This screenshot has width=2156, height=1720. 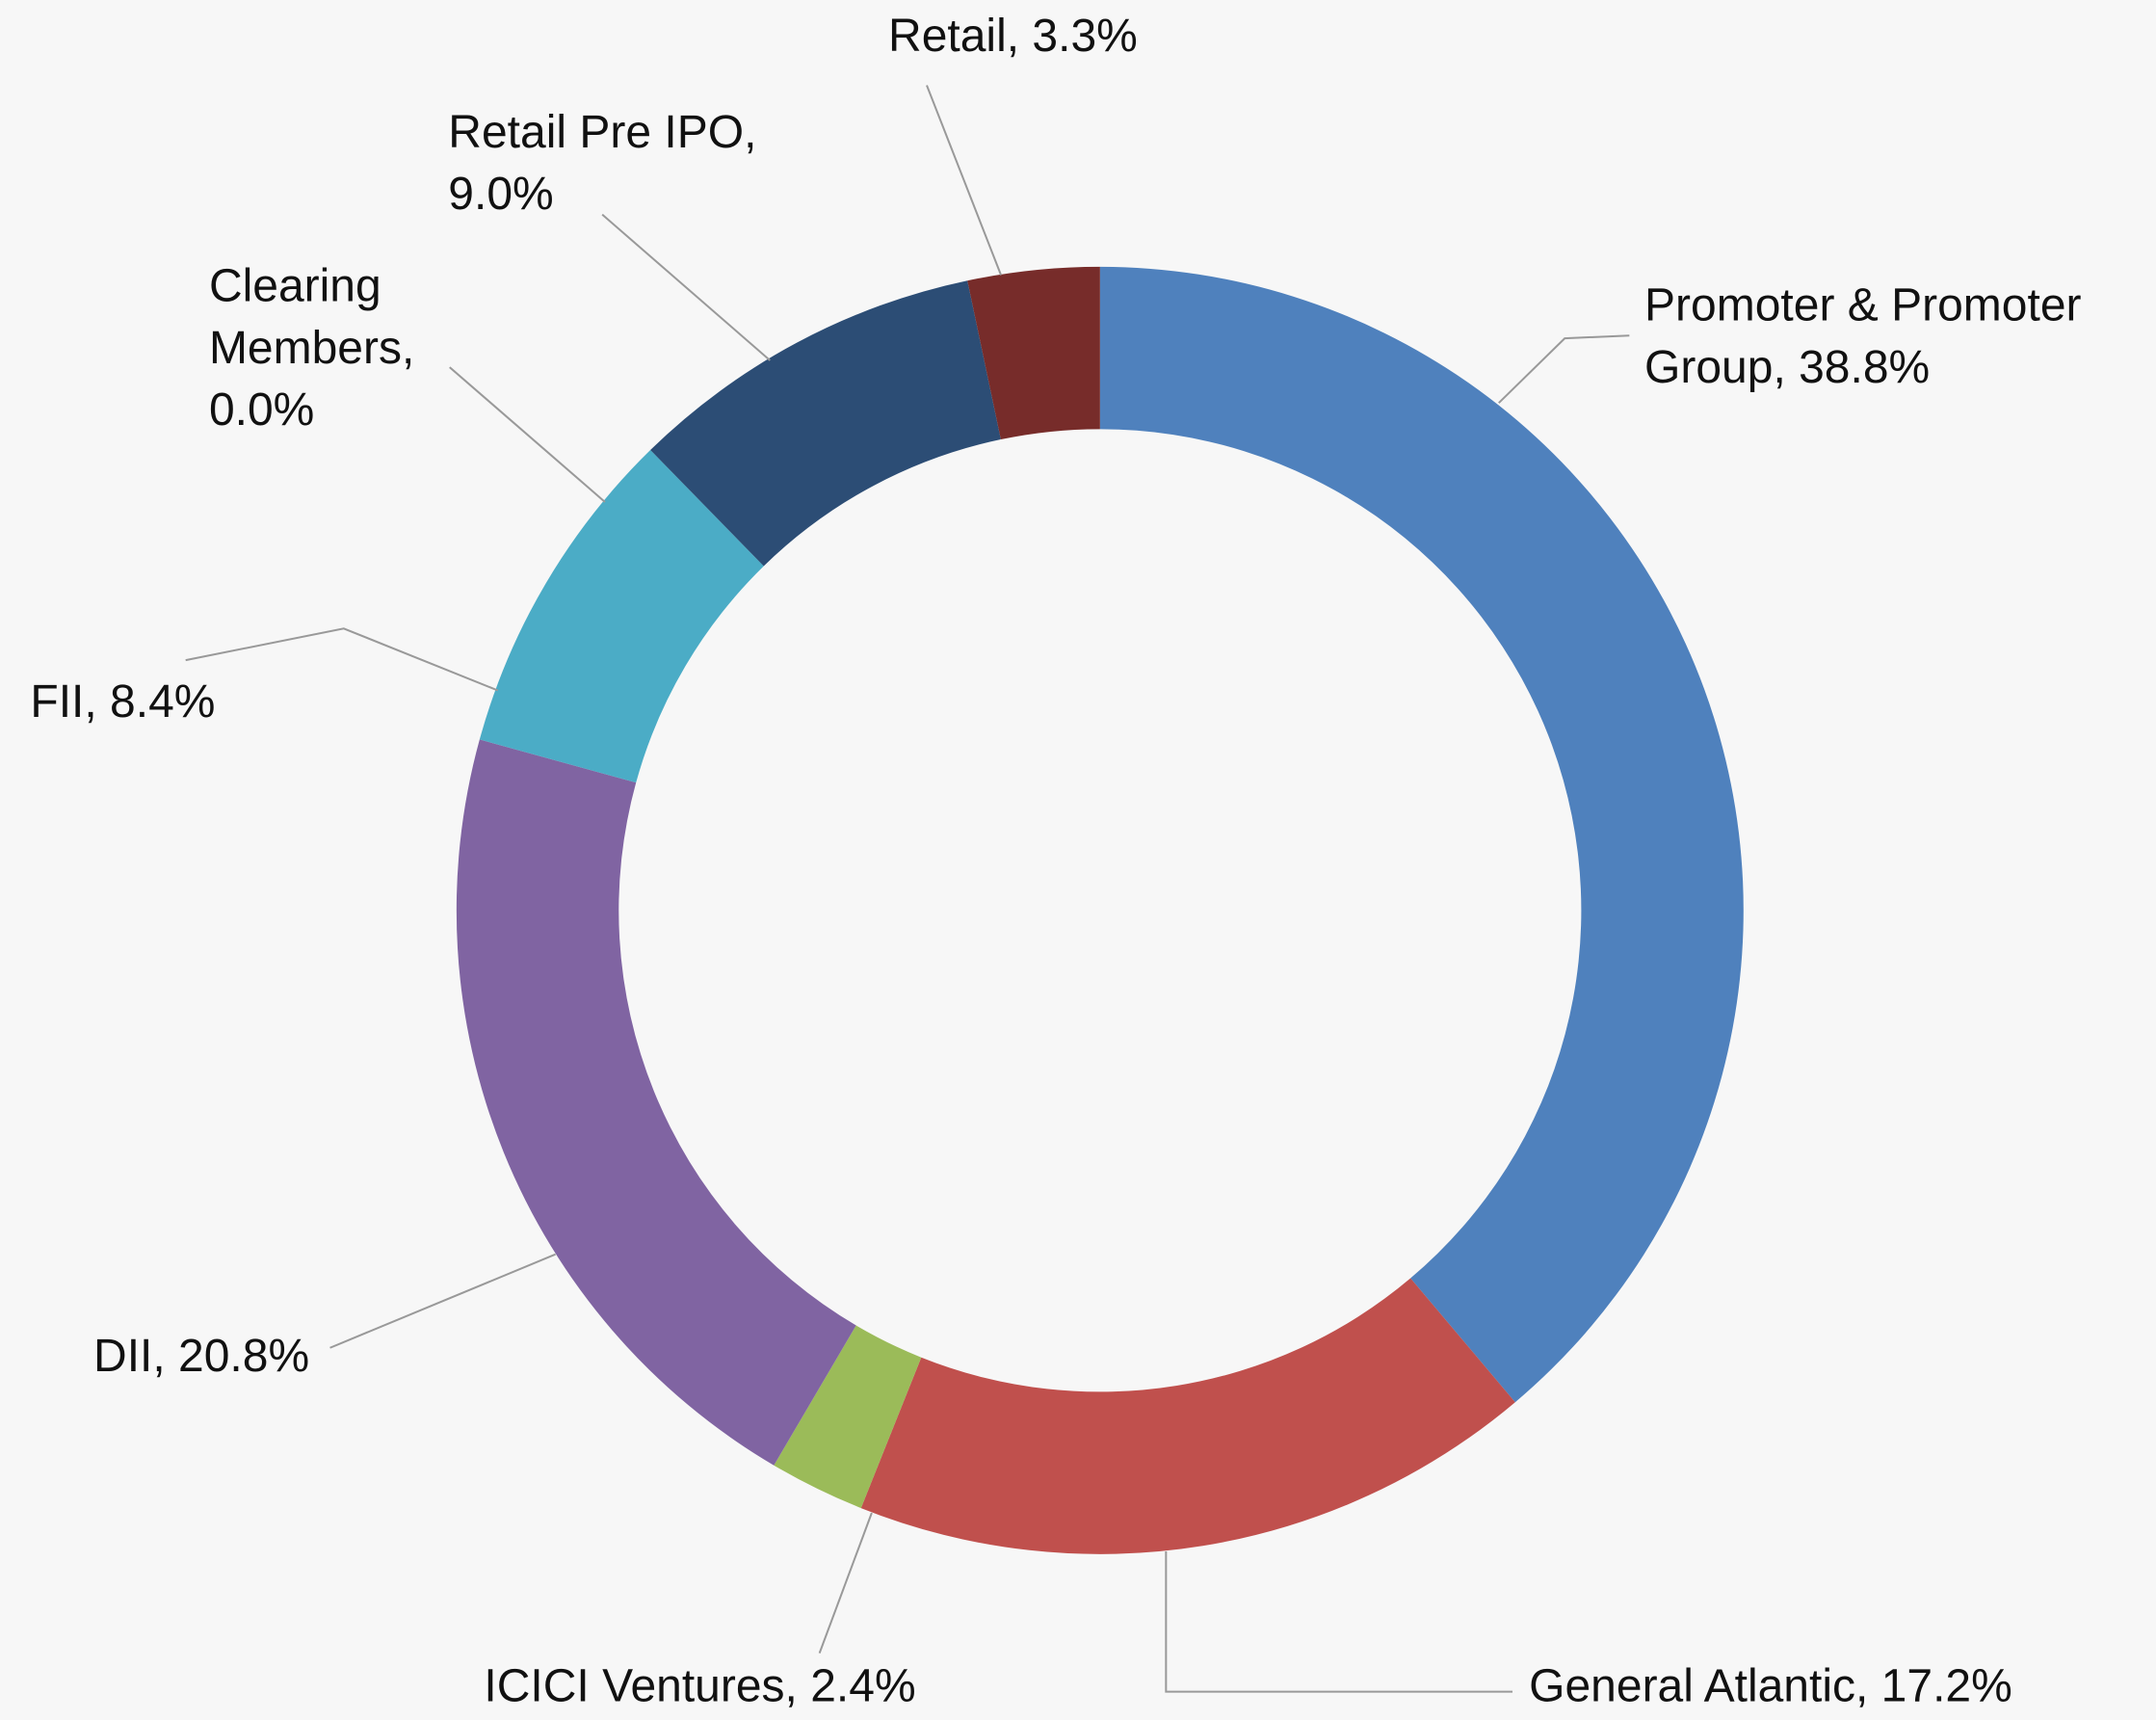 What do you see at coordinates (602, 133) in the screenshot?
I see `data-label-line: Retail Pre IPO,` at bounding box center [602, 133].